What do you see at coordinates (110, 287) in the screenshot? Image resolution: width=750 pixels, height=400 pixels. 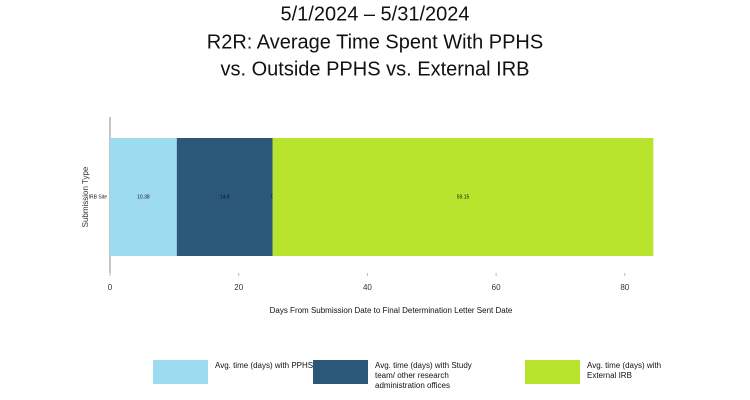 I see `x-tick-label: 0` at bounding box center [110, 287].